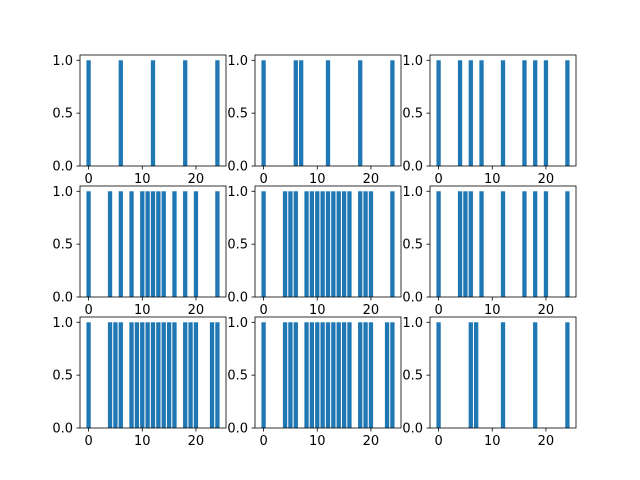 Image resolution: width=640 pixels, height=480 pixels. What do you see at coordinates (314, 120) in the screenshot?
I see `subplot-1-2: 0 10 20 0.0 0.5 1.0` at bounding box center [314, 120].